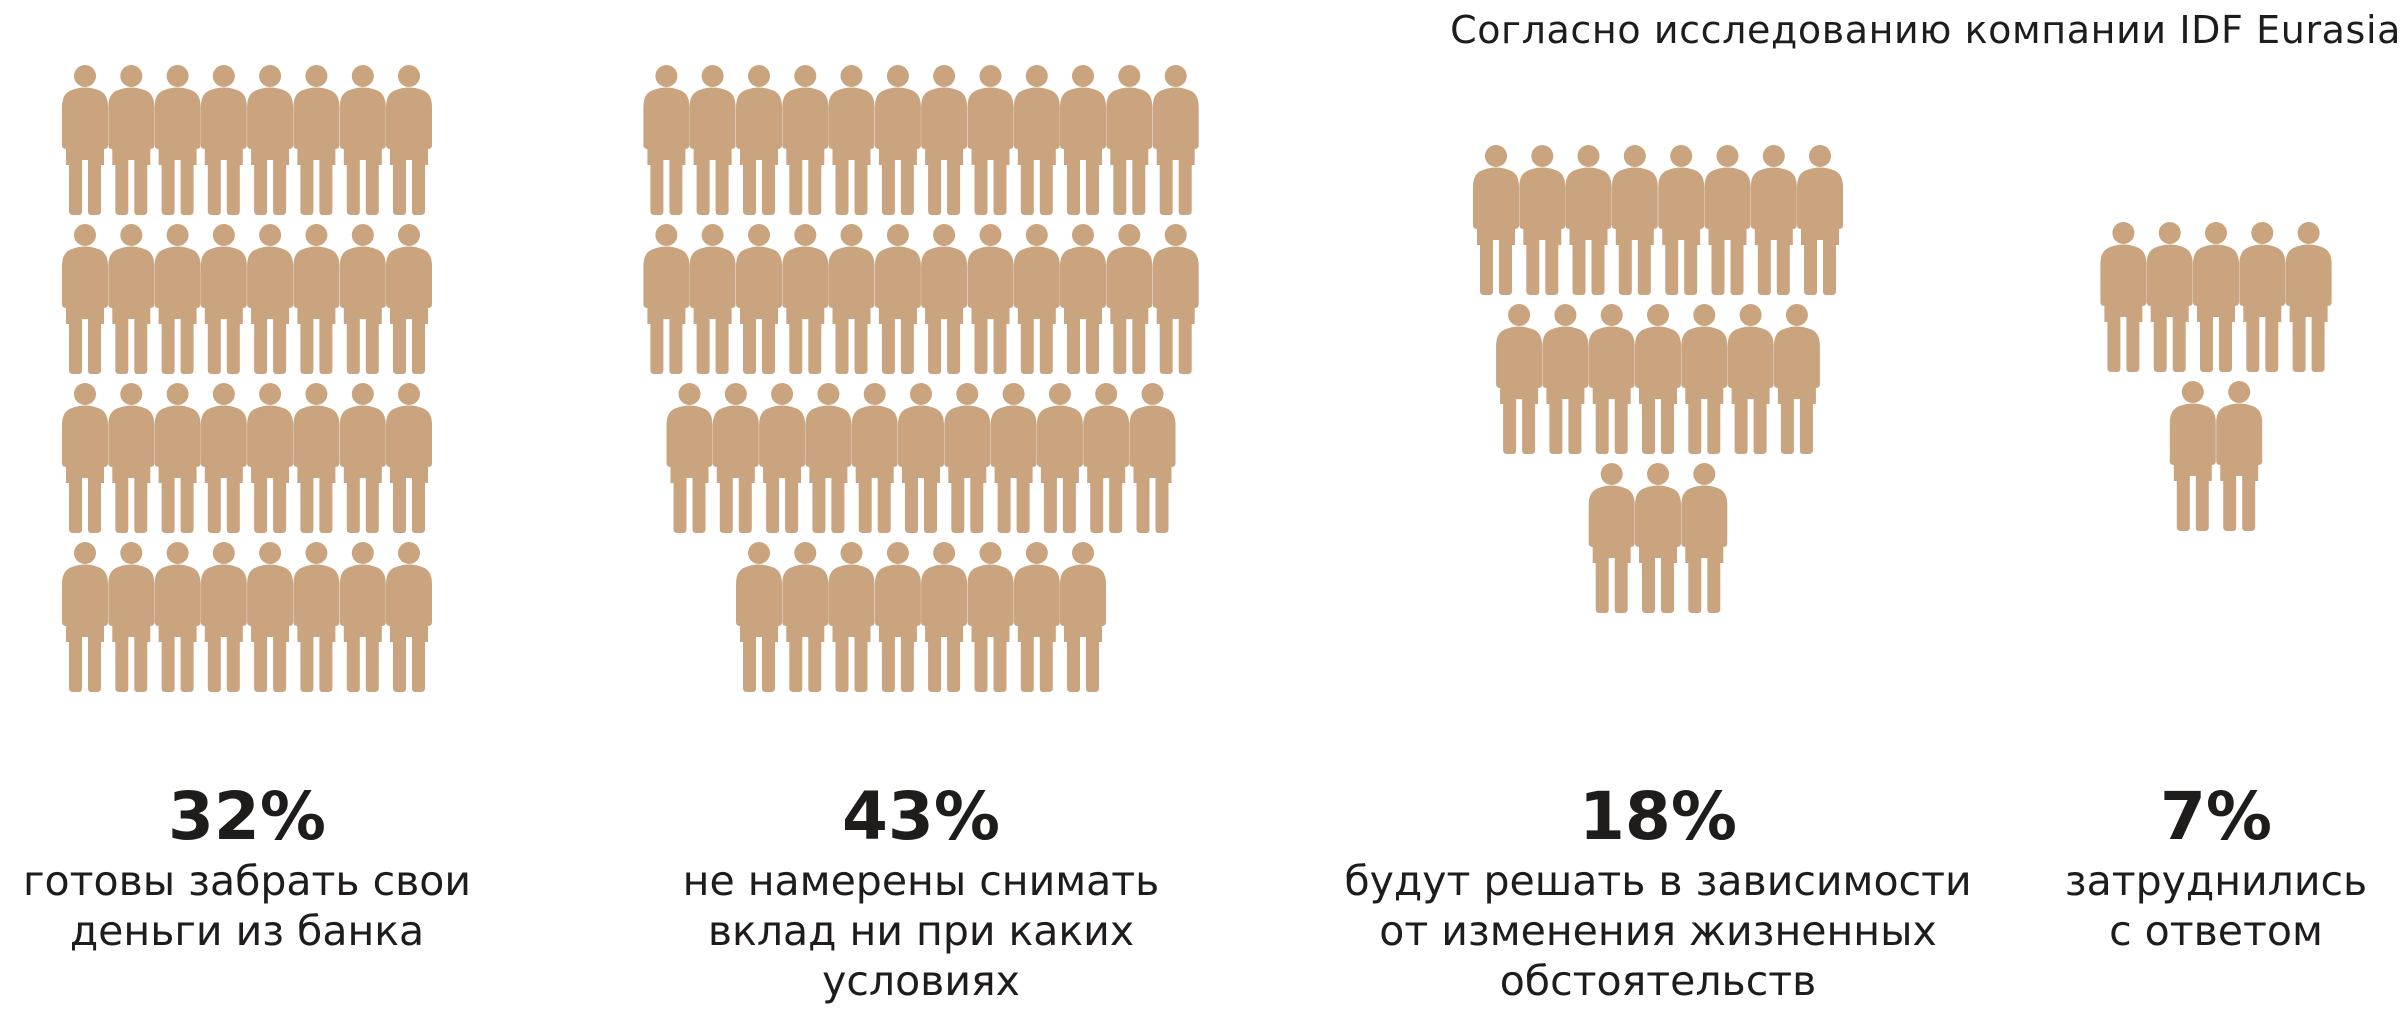  Describe the element at coordinates (247, 816) in the screenshot. I see `percent-value: 32%` at that location.